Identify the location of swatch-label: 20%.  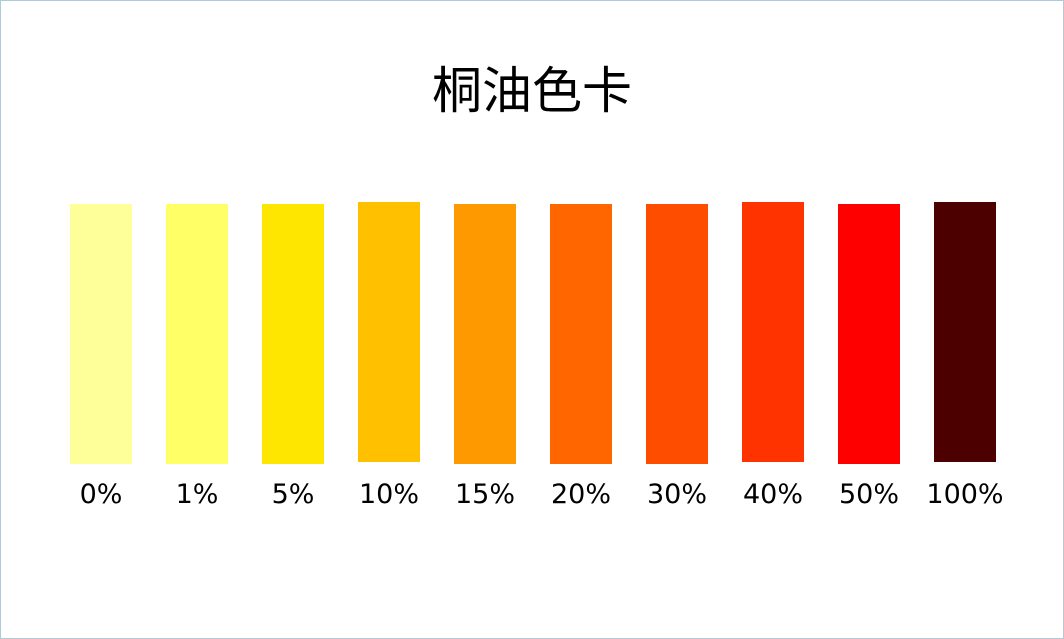
(580, 494).